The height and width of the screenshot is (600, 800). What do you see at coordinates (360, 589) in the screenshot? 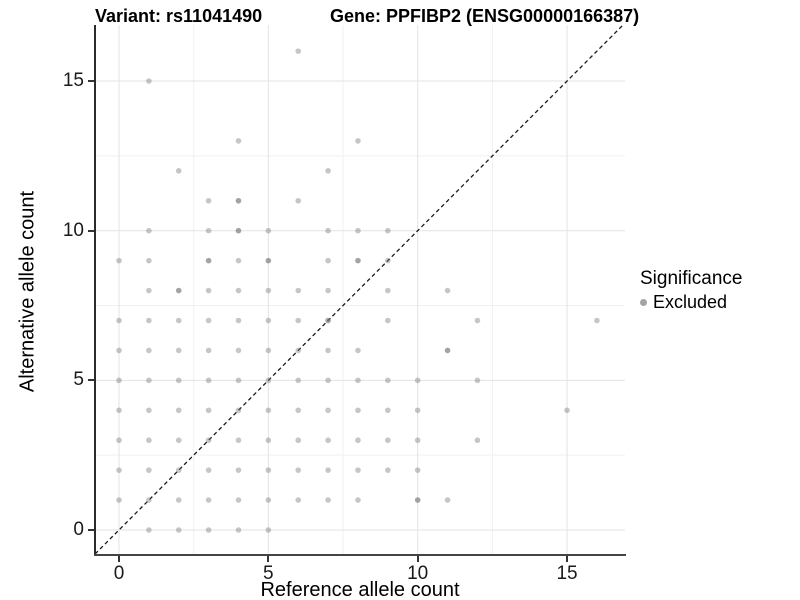
I see `x-axis-title: Reference allele count` at bounding box center [360, 589].